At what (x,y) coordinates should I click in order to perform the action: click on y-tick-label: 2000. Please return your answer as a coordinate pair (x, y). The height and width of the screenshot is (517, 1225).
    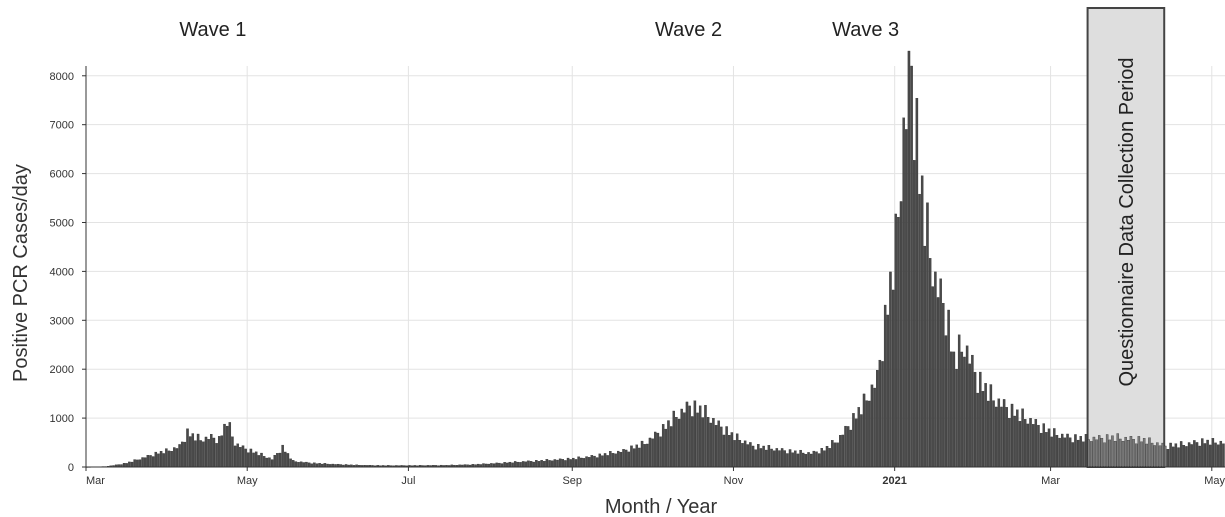
    Looking at the image, I should click on (62, 370).